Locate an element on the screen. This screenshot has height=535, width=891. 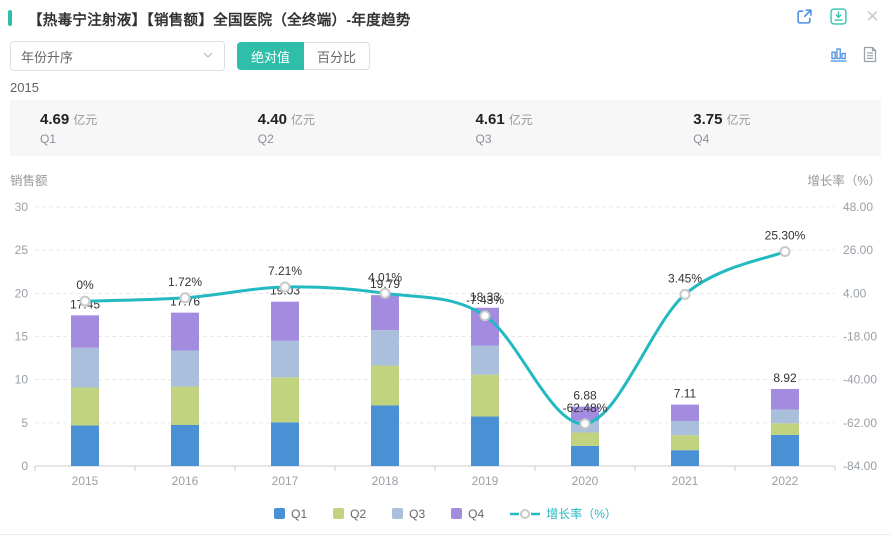
bar-segment-q1-2021 is located at coordinates (685, 458).